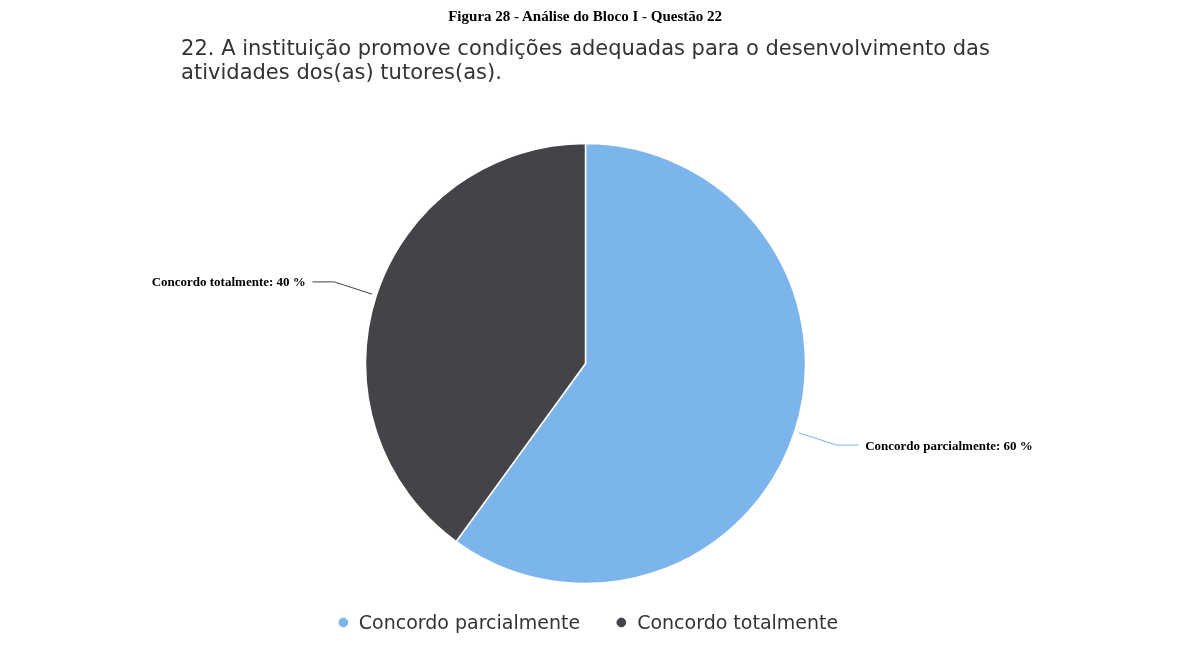 The width and height of the screenshot is (1203, 668). I want to click on data-label: Concordo totalmente: 40 %, so click(228, 282).